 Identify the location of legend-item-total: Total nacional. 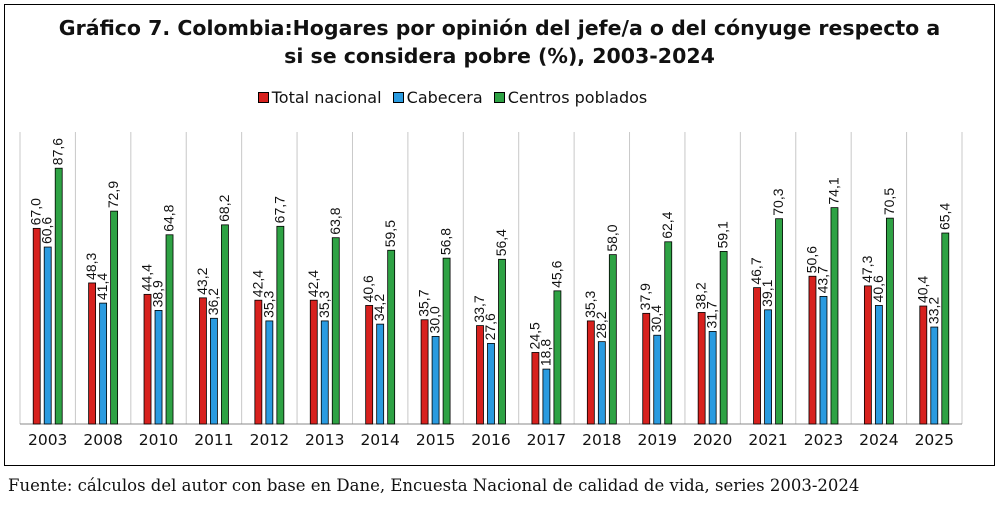
(319, 97).